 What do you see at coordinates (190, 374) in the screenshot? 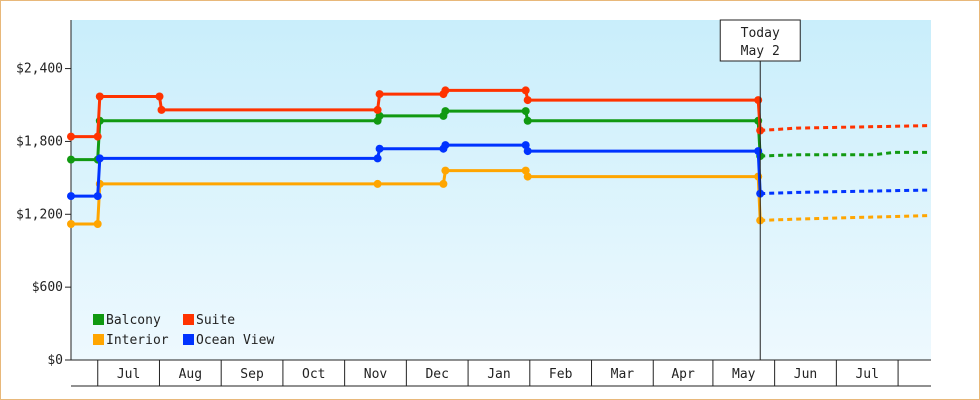
I see `x-tick-label: Aug` at bounding box center [190, 374].